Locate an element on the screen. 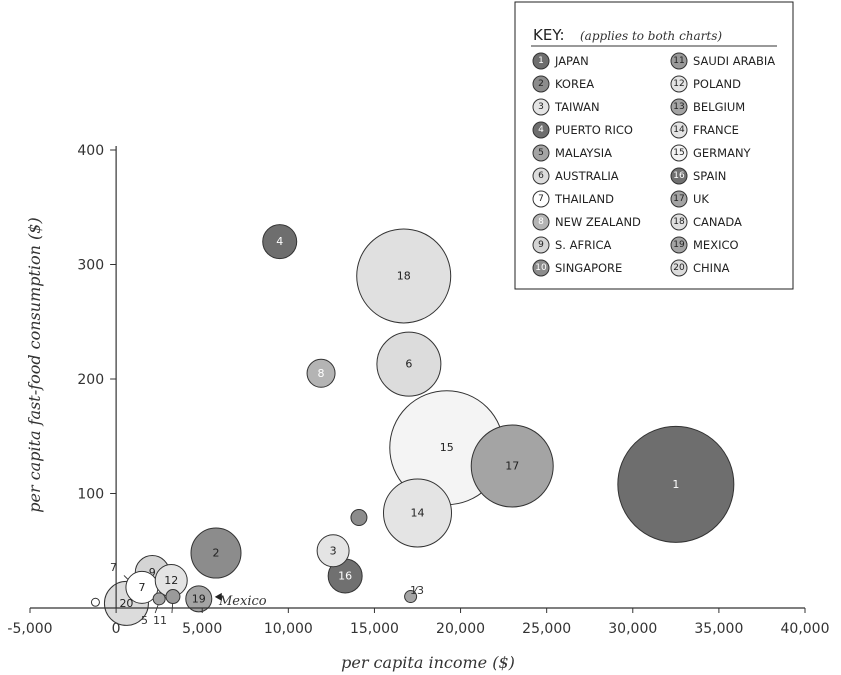 The image size is (841, 675). legend-number: 17 is located at coordinates (678, 199).